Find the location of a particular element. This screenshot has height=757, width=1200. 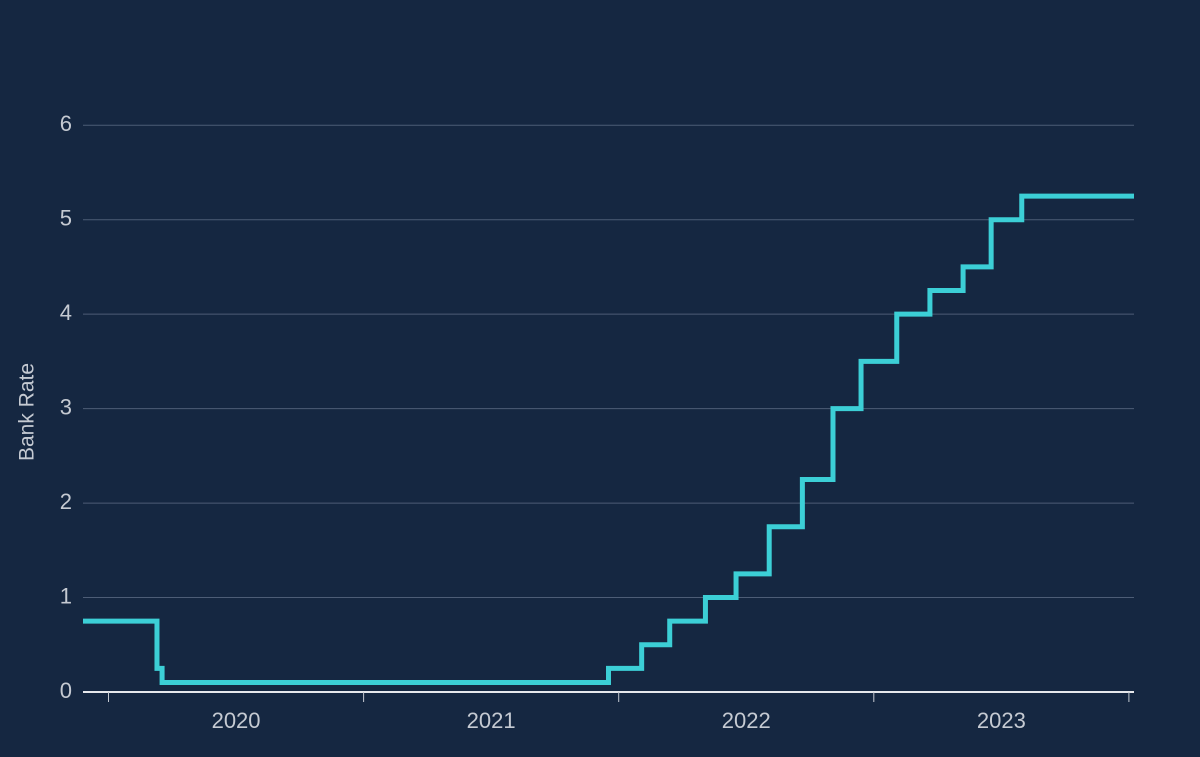

y-axis-label: Bank Rate is located at coordinates (27, 412).